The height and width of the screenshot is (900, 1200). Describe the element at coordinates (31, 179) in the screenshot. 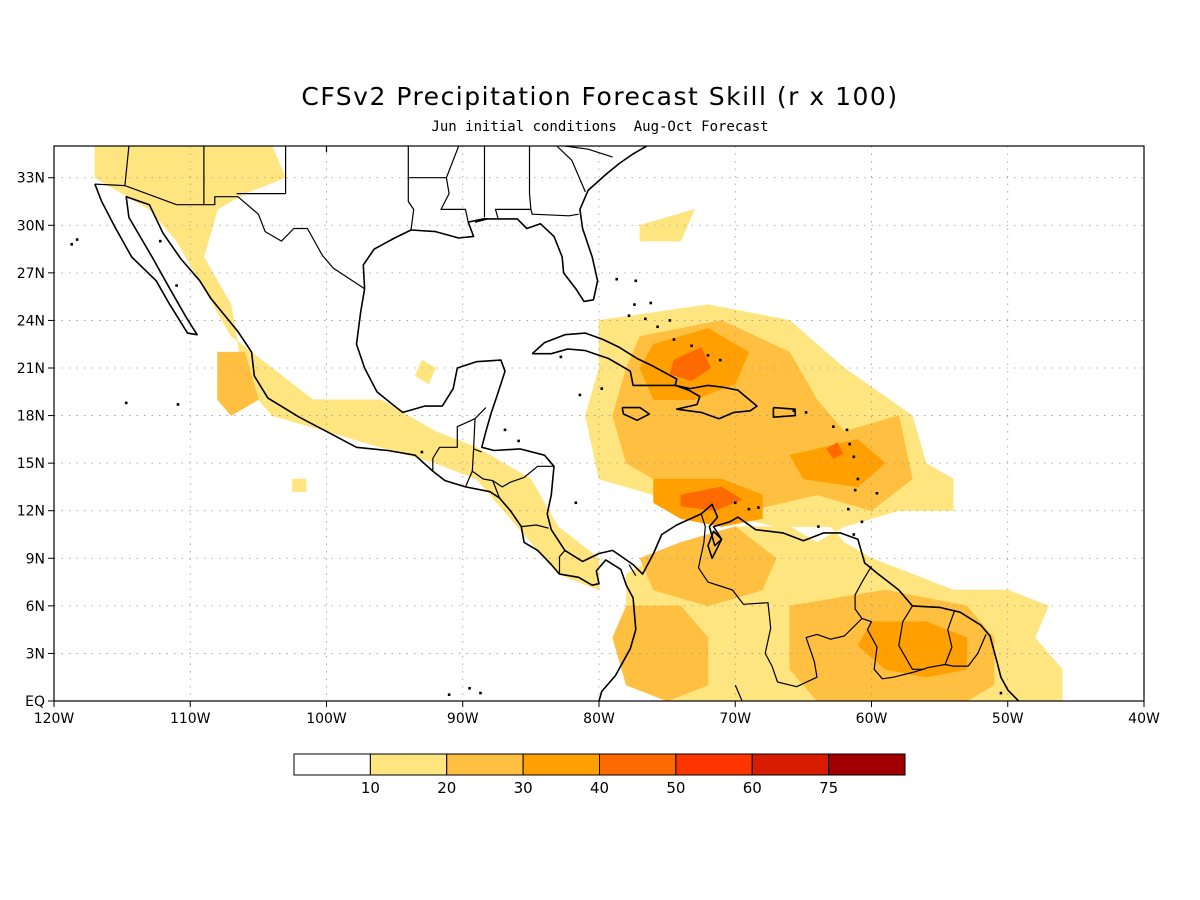

I see `lat-tick-label: 33N` at that location.